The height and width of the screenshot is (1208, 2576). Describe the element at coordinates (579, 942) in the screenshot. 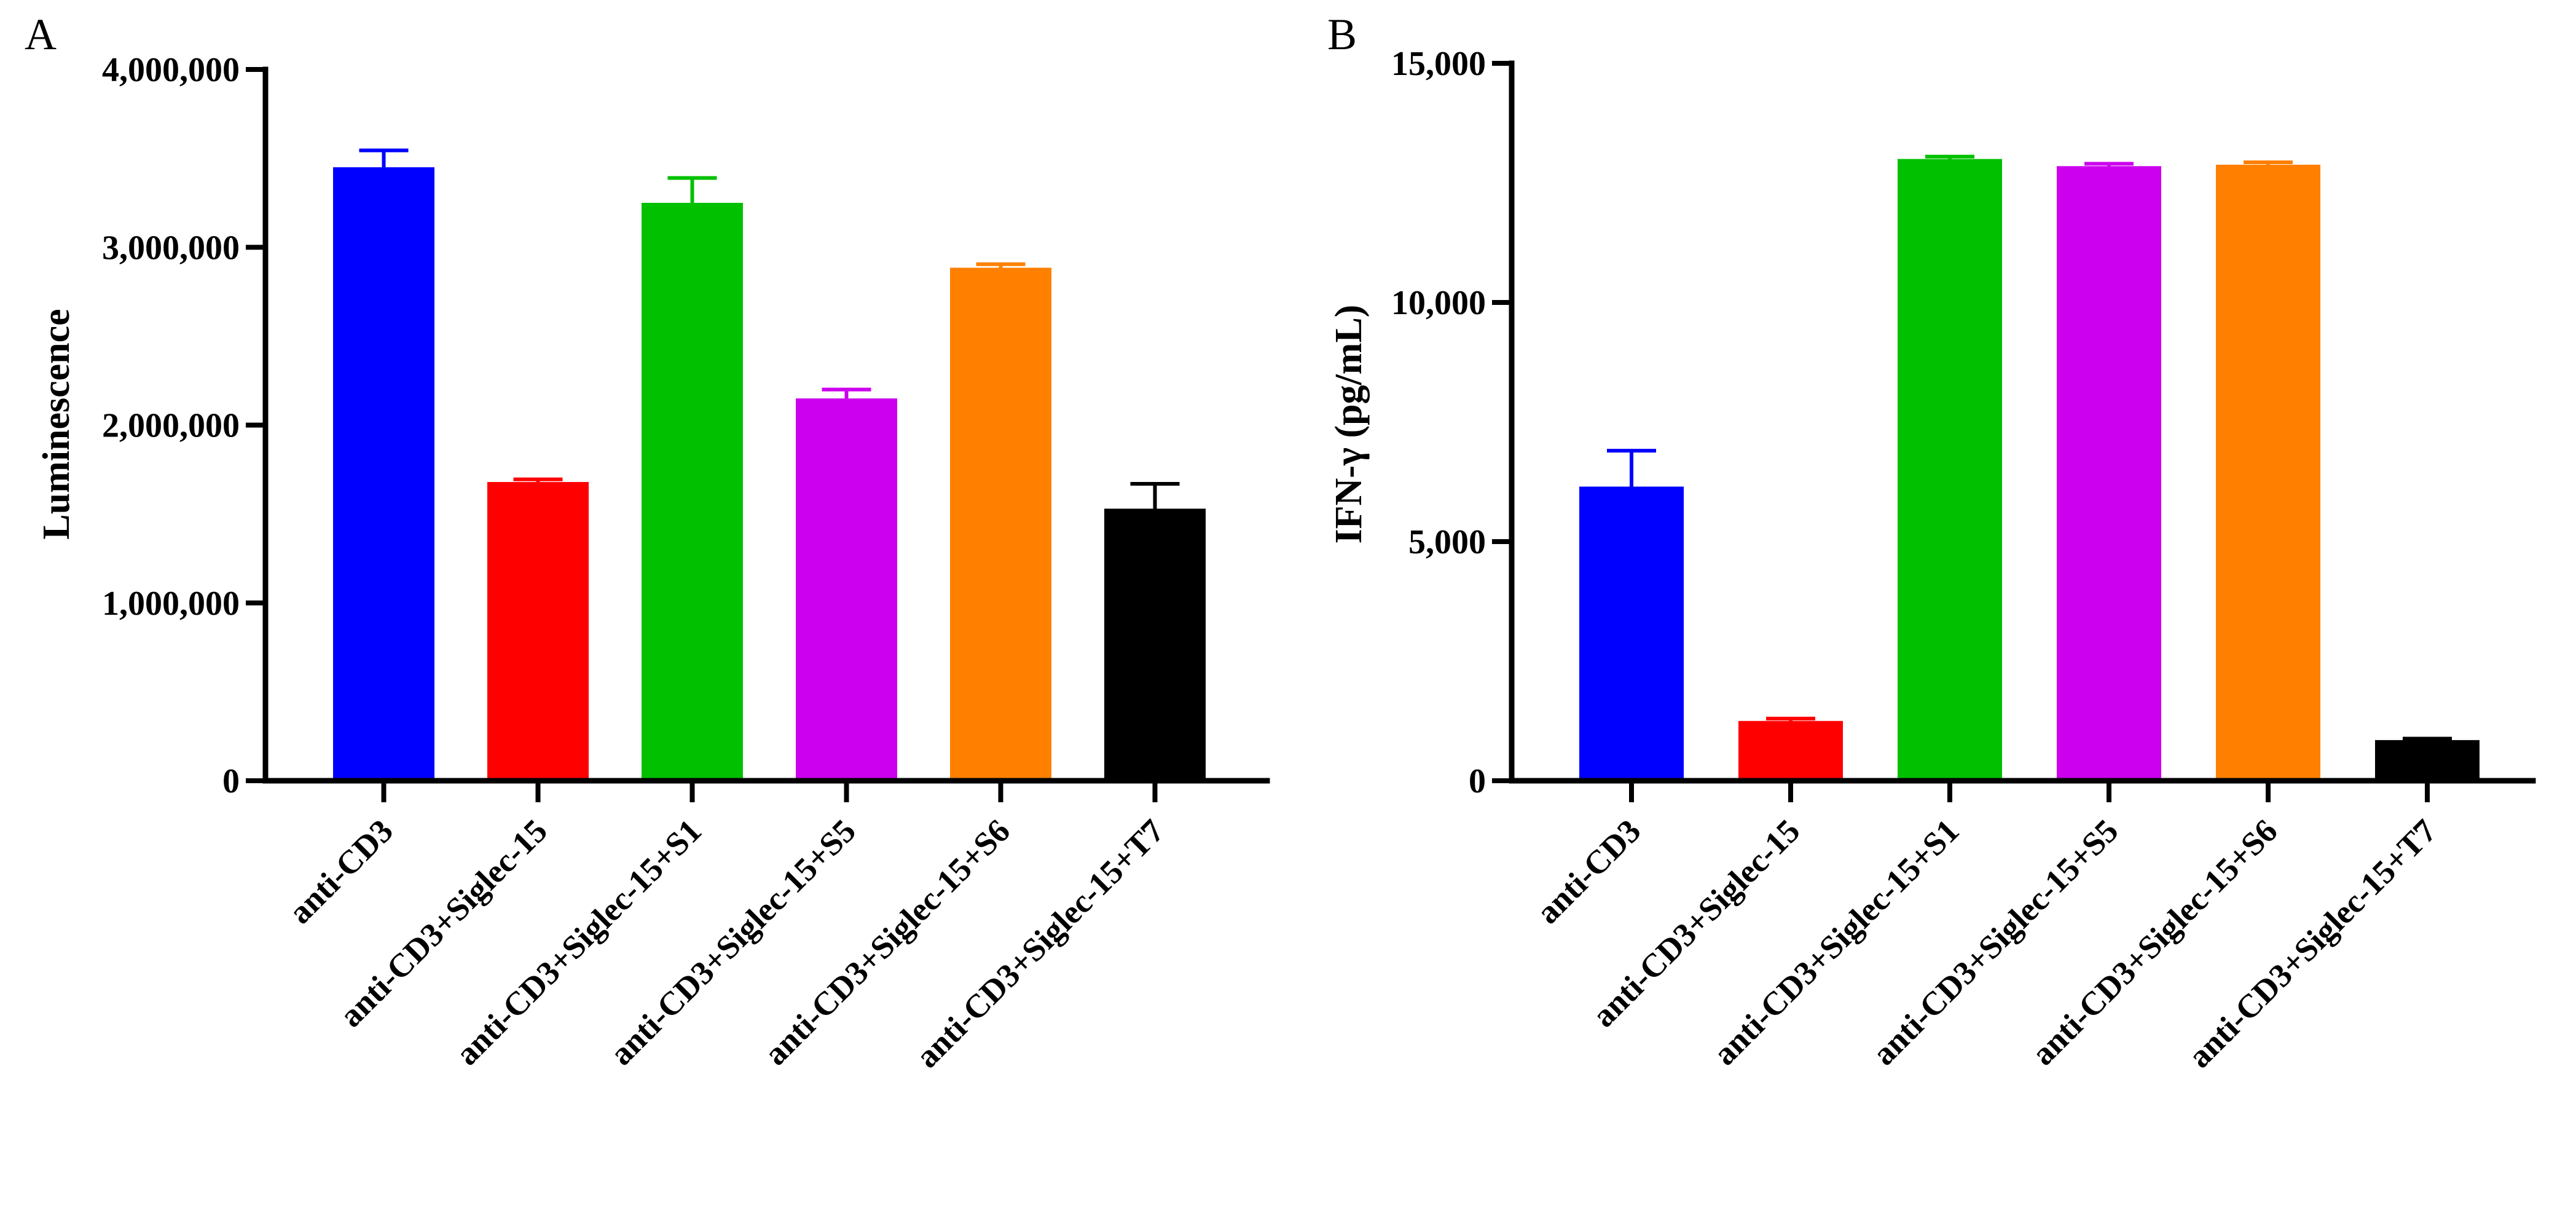

I see `chart-a-category-label-3: anti-CD3+Siglec-15+S1` at that location.